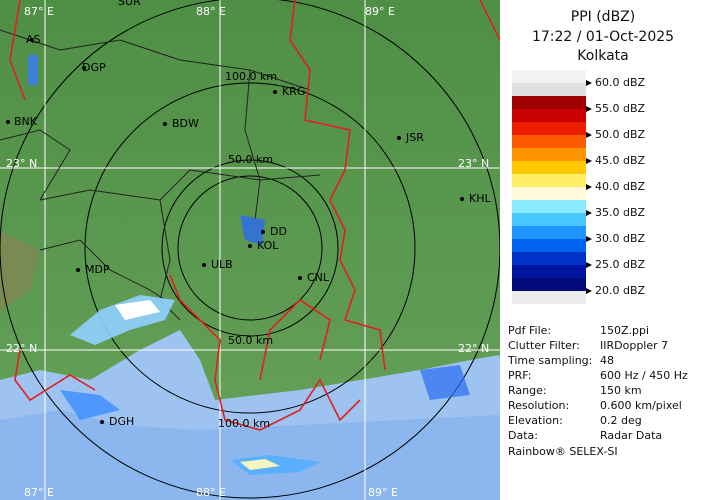 Image resolution: width=706 pixels, height=500 pixels. I want to click on timestamp: 17:22 / 01-Oct-2025, so click(603, 37).